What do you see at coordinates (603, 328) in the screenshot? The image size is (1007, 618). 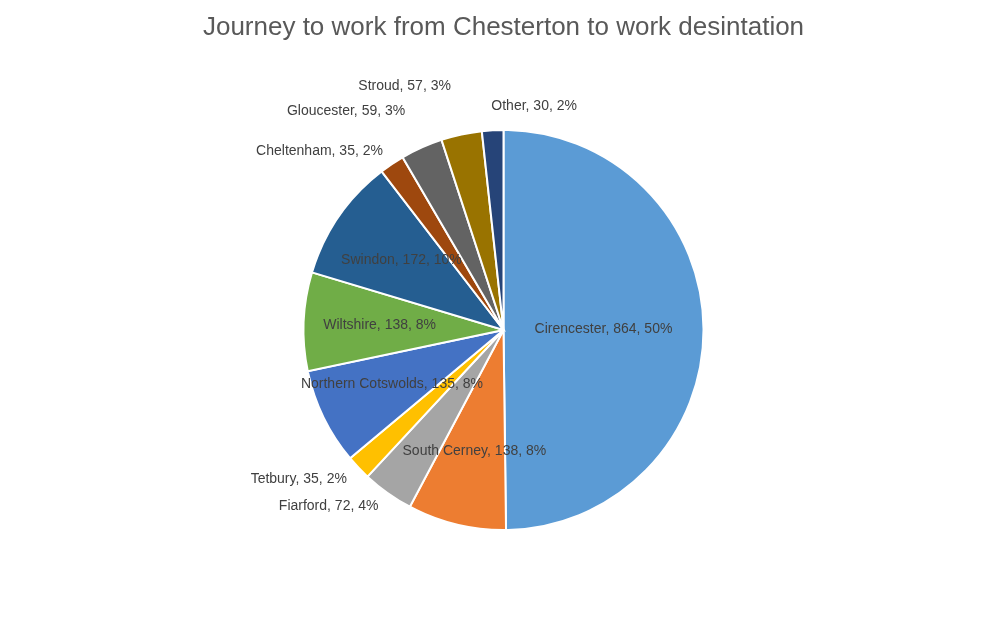 I see `slice-label: Cirencester, 864, 50%` at bounding box center [603, 328].